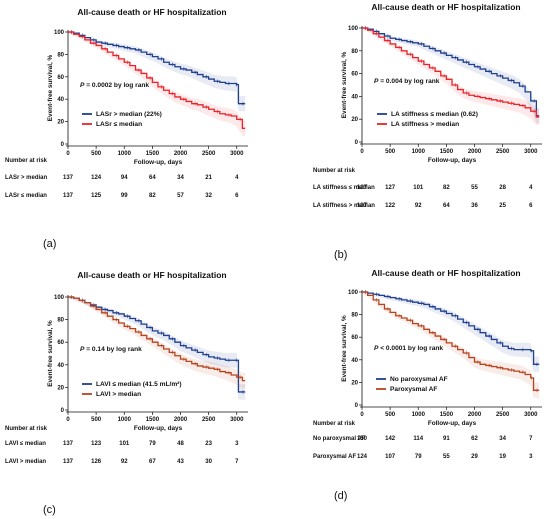  Describe the element at coordinates (390, 206) in the screenshot. I see `risk-value: 122` at that location.